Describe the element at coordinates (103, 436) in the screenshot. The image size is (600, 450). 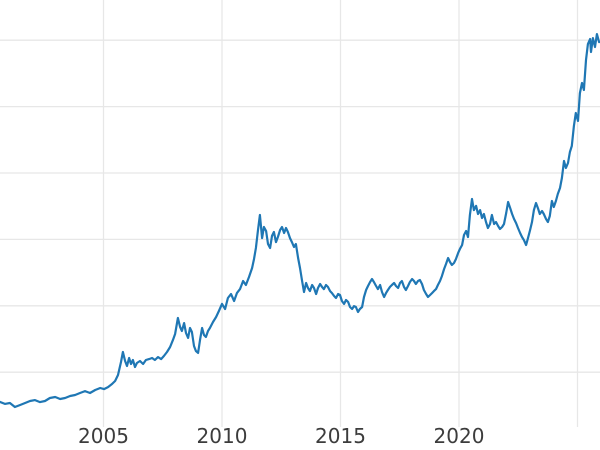
I see `x-tick-label: 2005` at that location.